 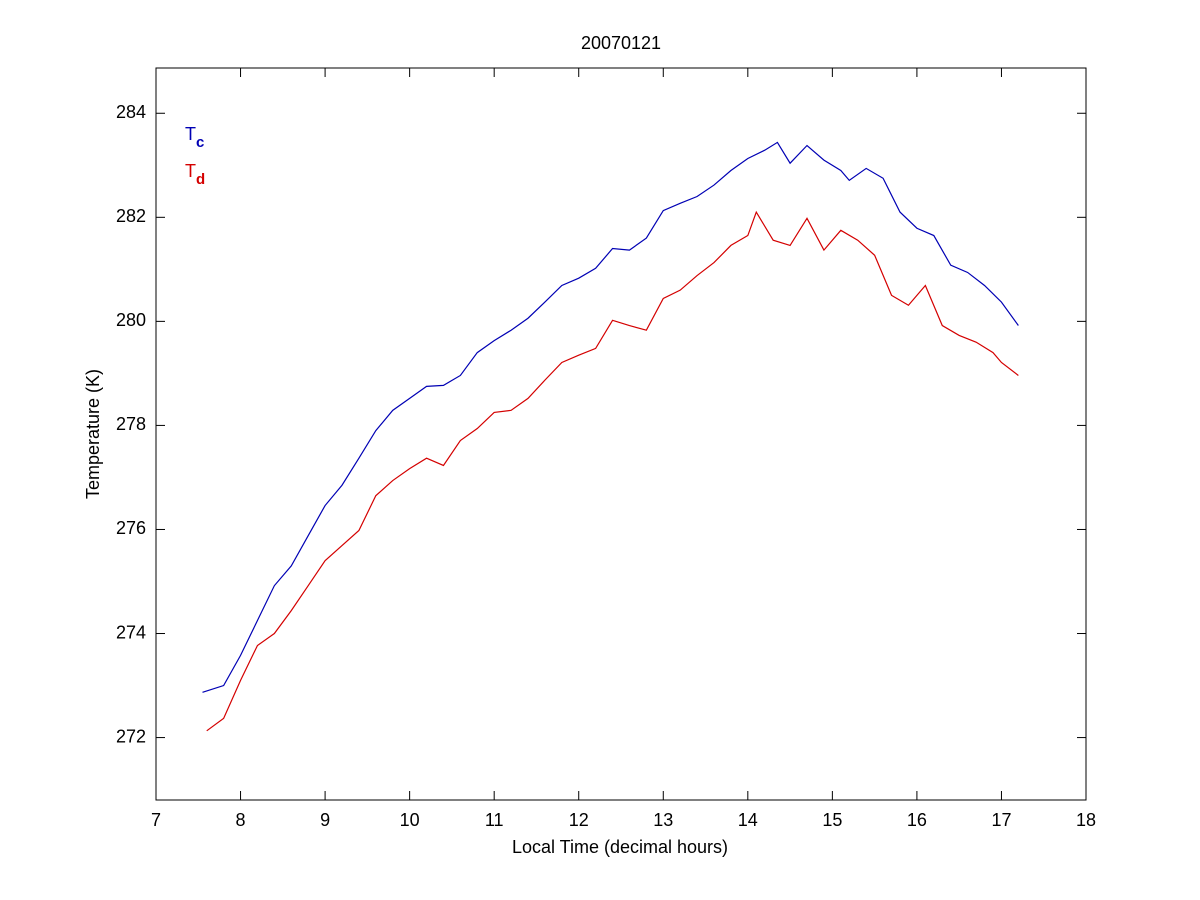 I want to click on x-tick-label: 17, so click(x=1001, y=820).